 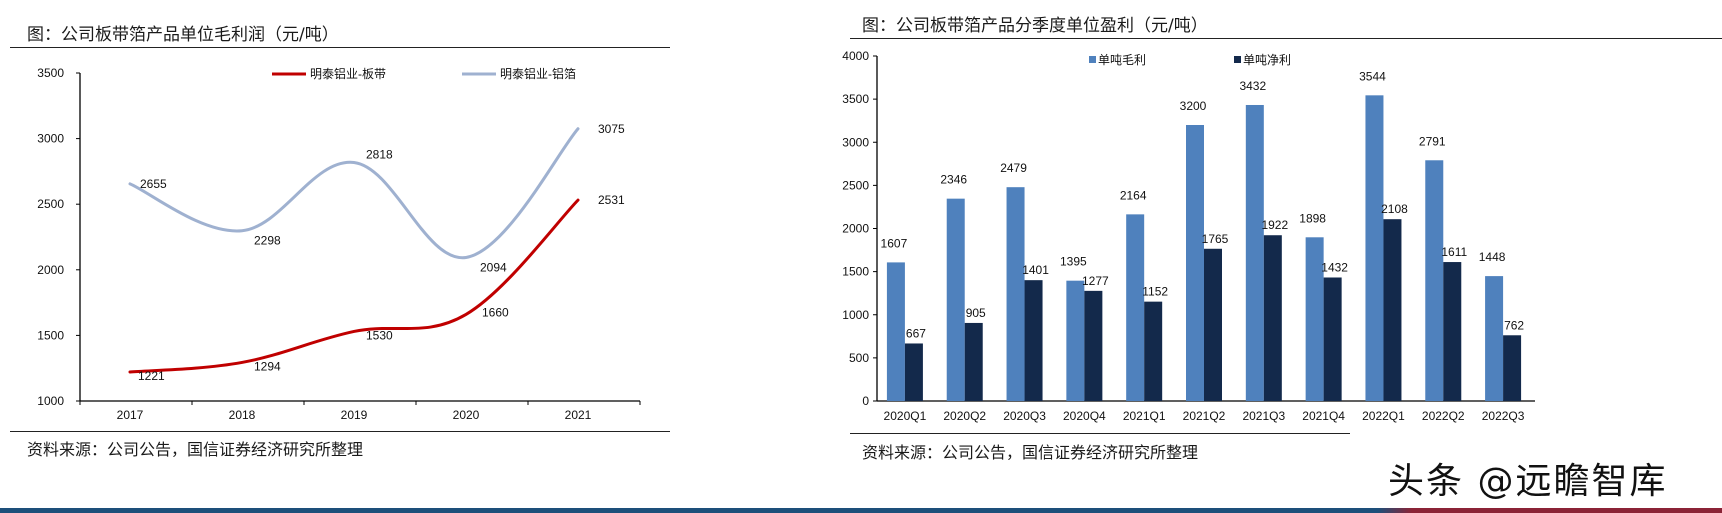 I want to click on data-label: 2791, so click(x=1432, y=141).